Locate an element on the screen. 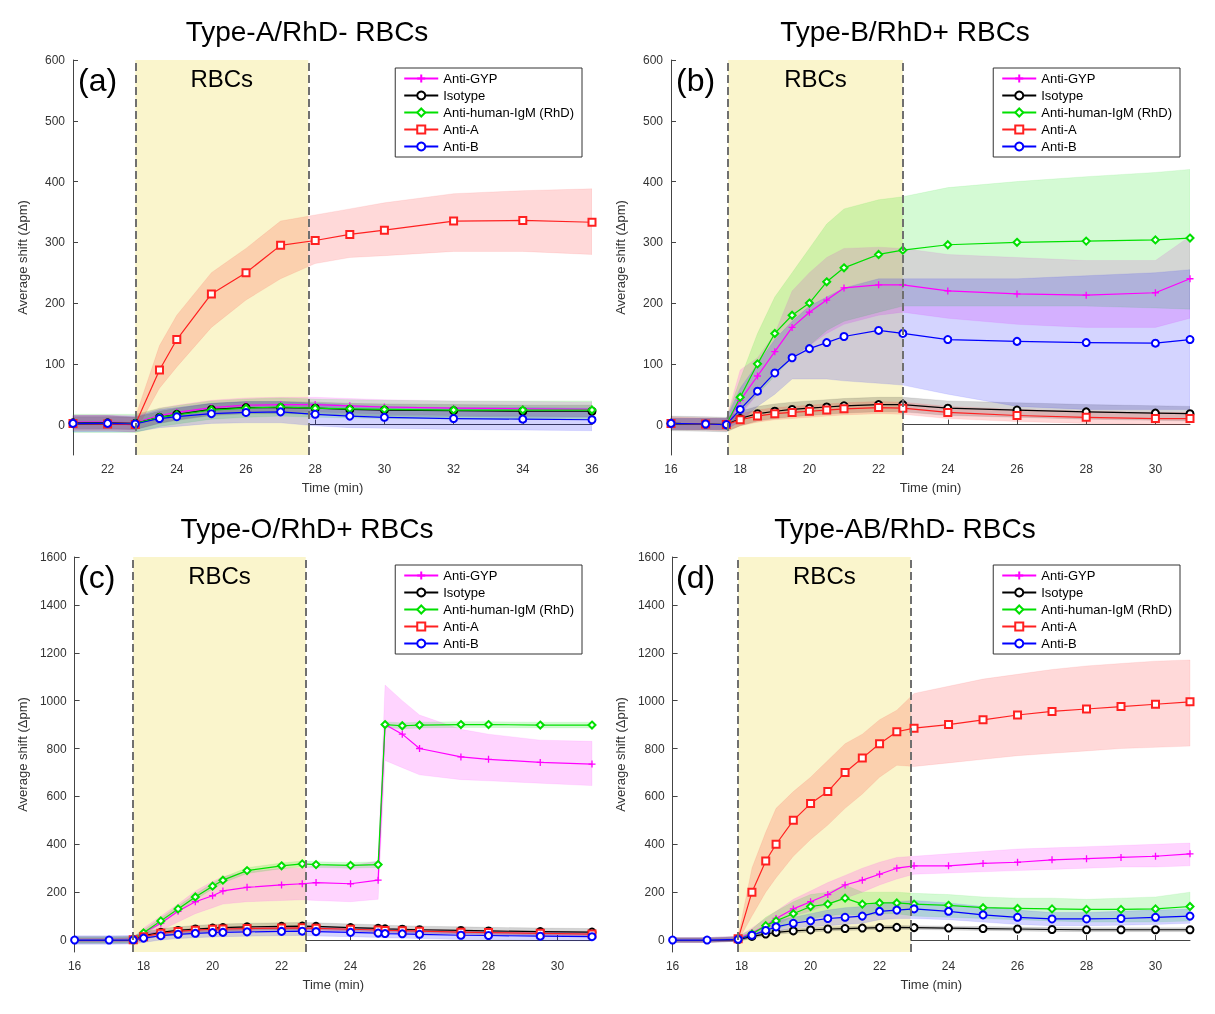 The image size is (1215, 1014). x-tick-label: 36 is located at coordinates (592, 469).